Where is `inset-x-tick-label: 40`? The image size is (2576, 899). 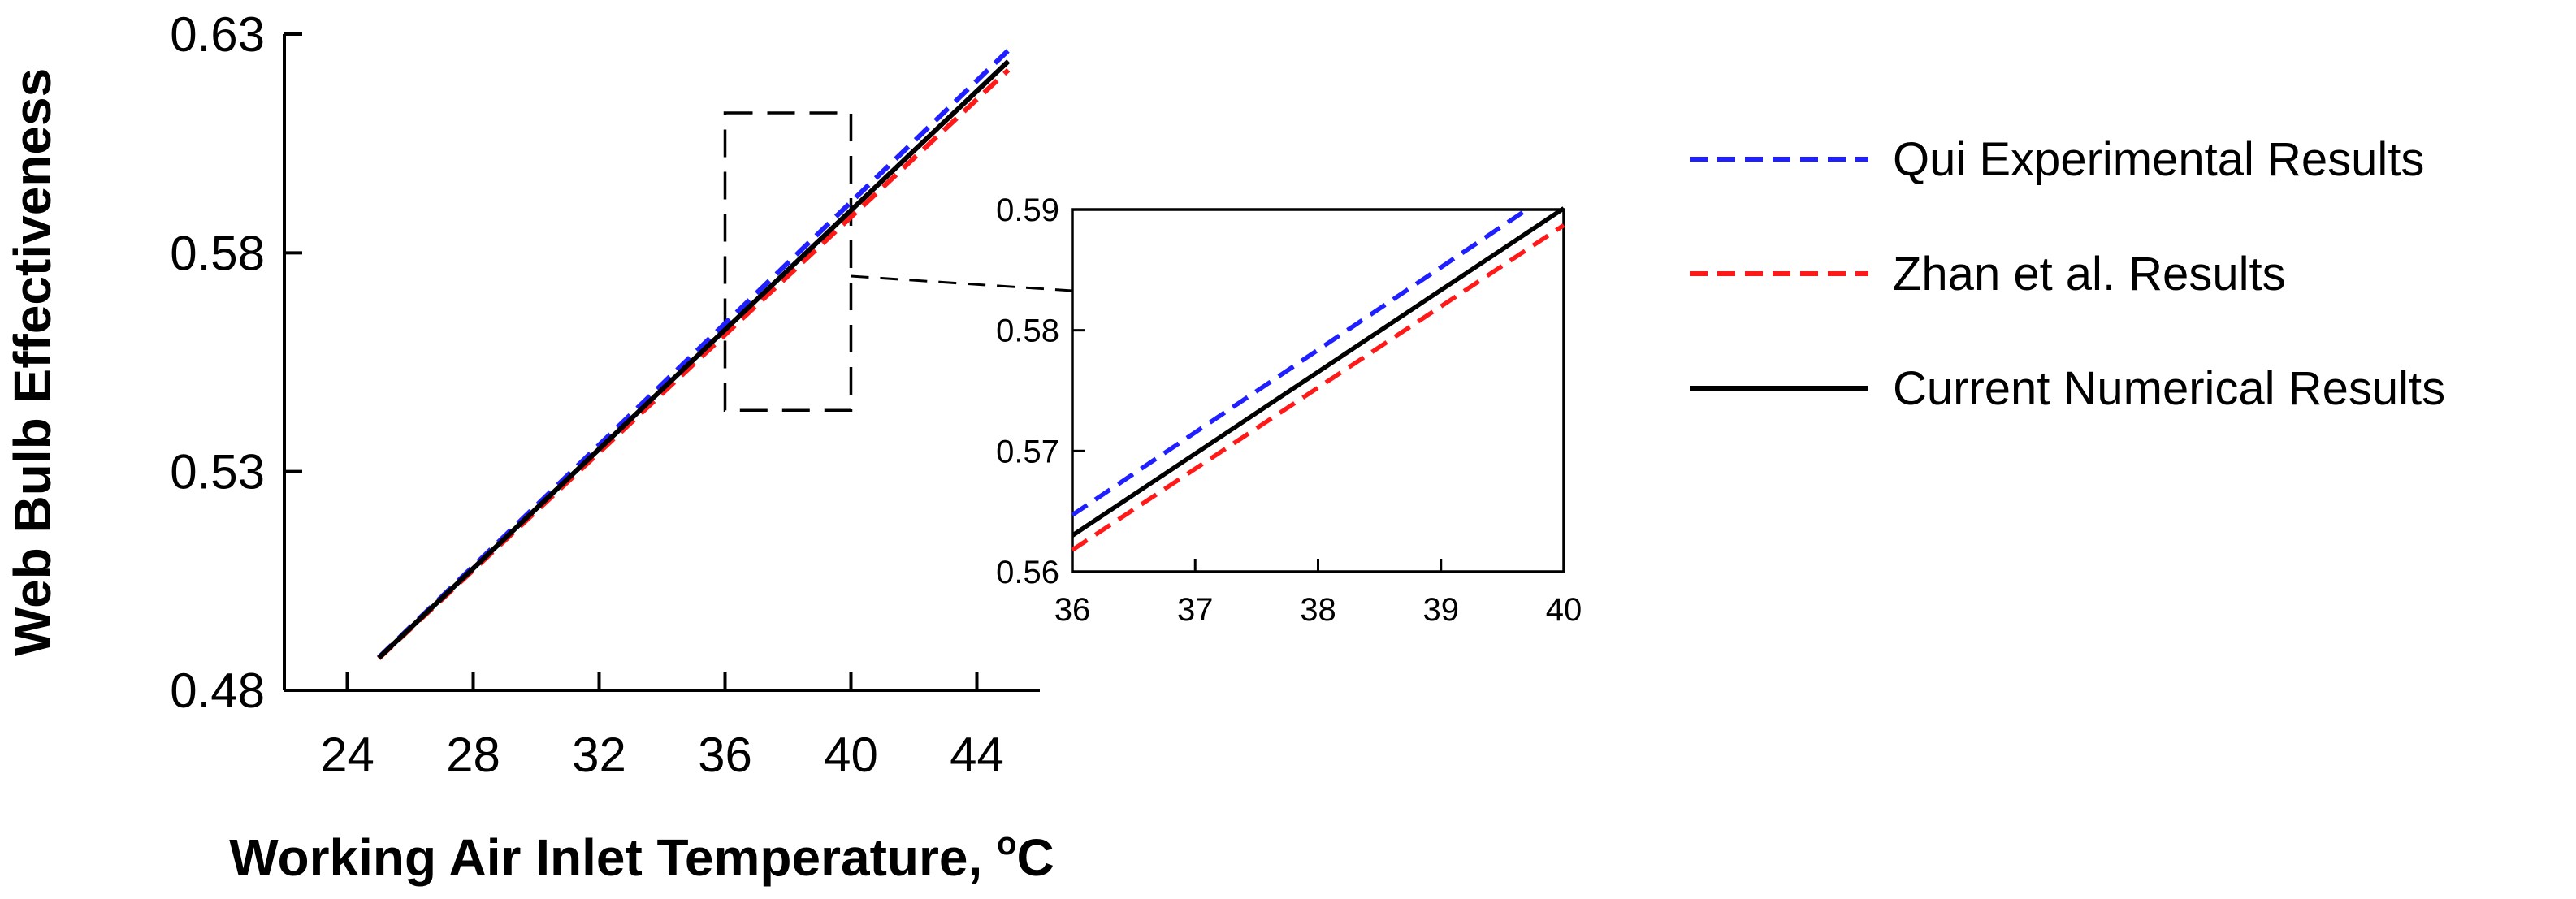 inset-x-tick-label: 40 is located at coordinates (1564, 610).